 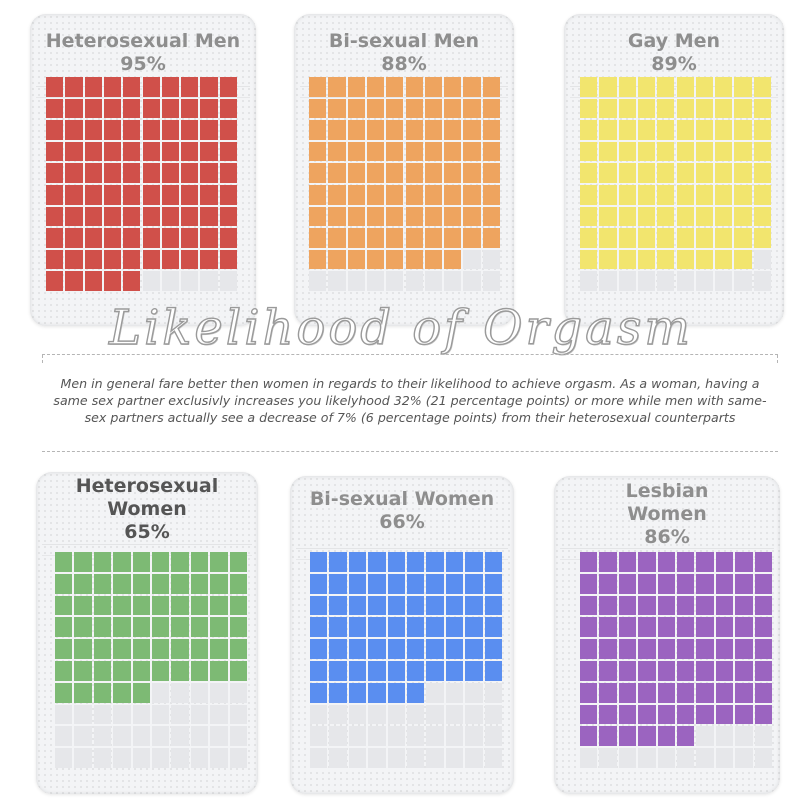 I want to click on panel-percent: 95%, so click(x=143, y=64).